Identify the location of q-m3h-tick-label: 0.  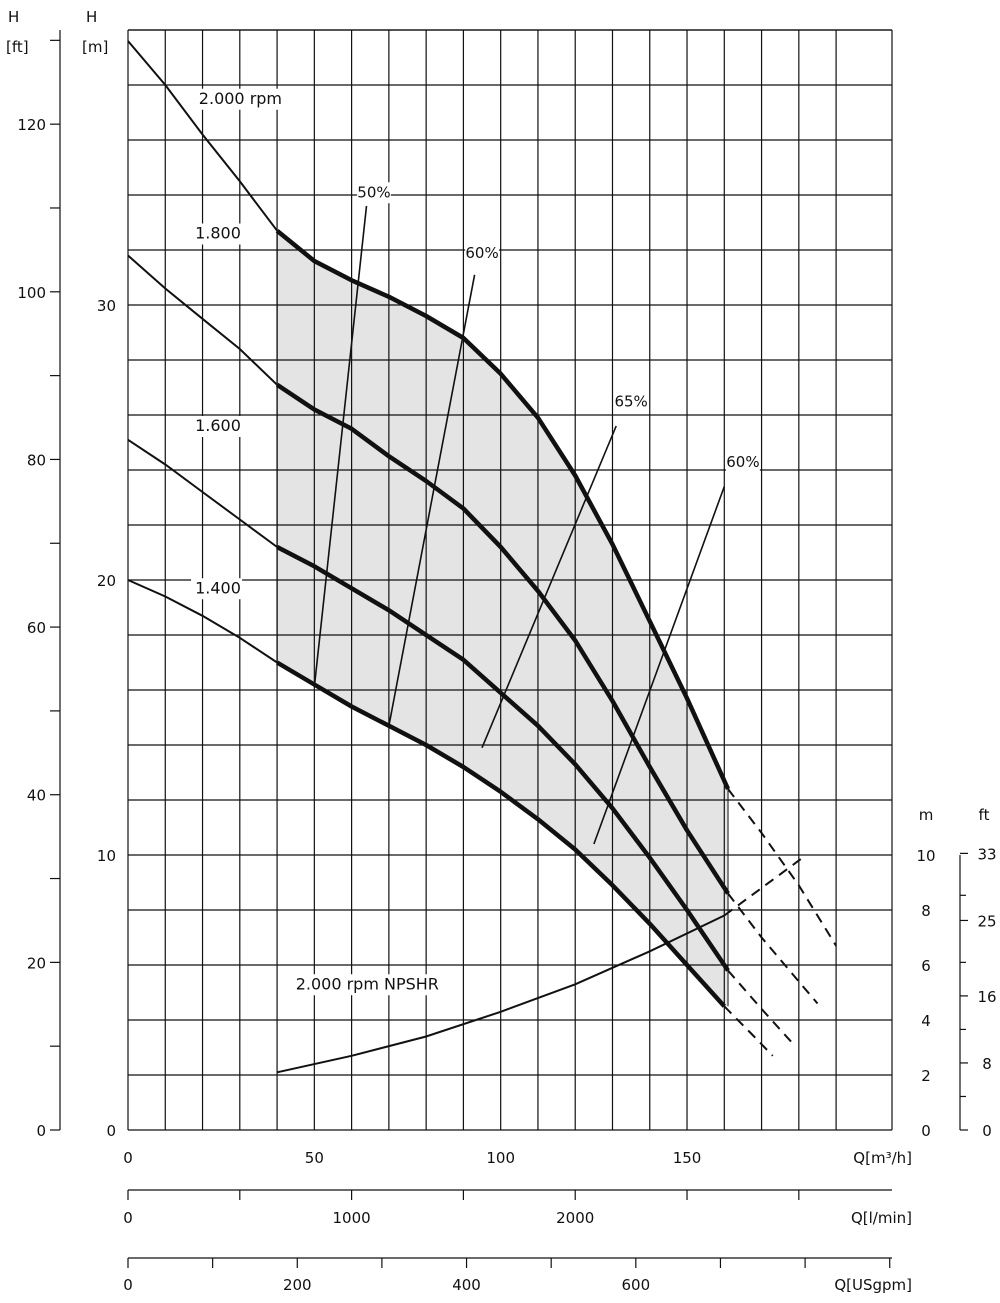
(128, 1158).